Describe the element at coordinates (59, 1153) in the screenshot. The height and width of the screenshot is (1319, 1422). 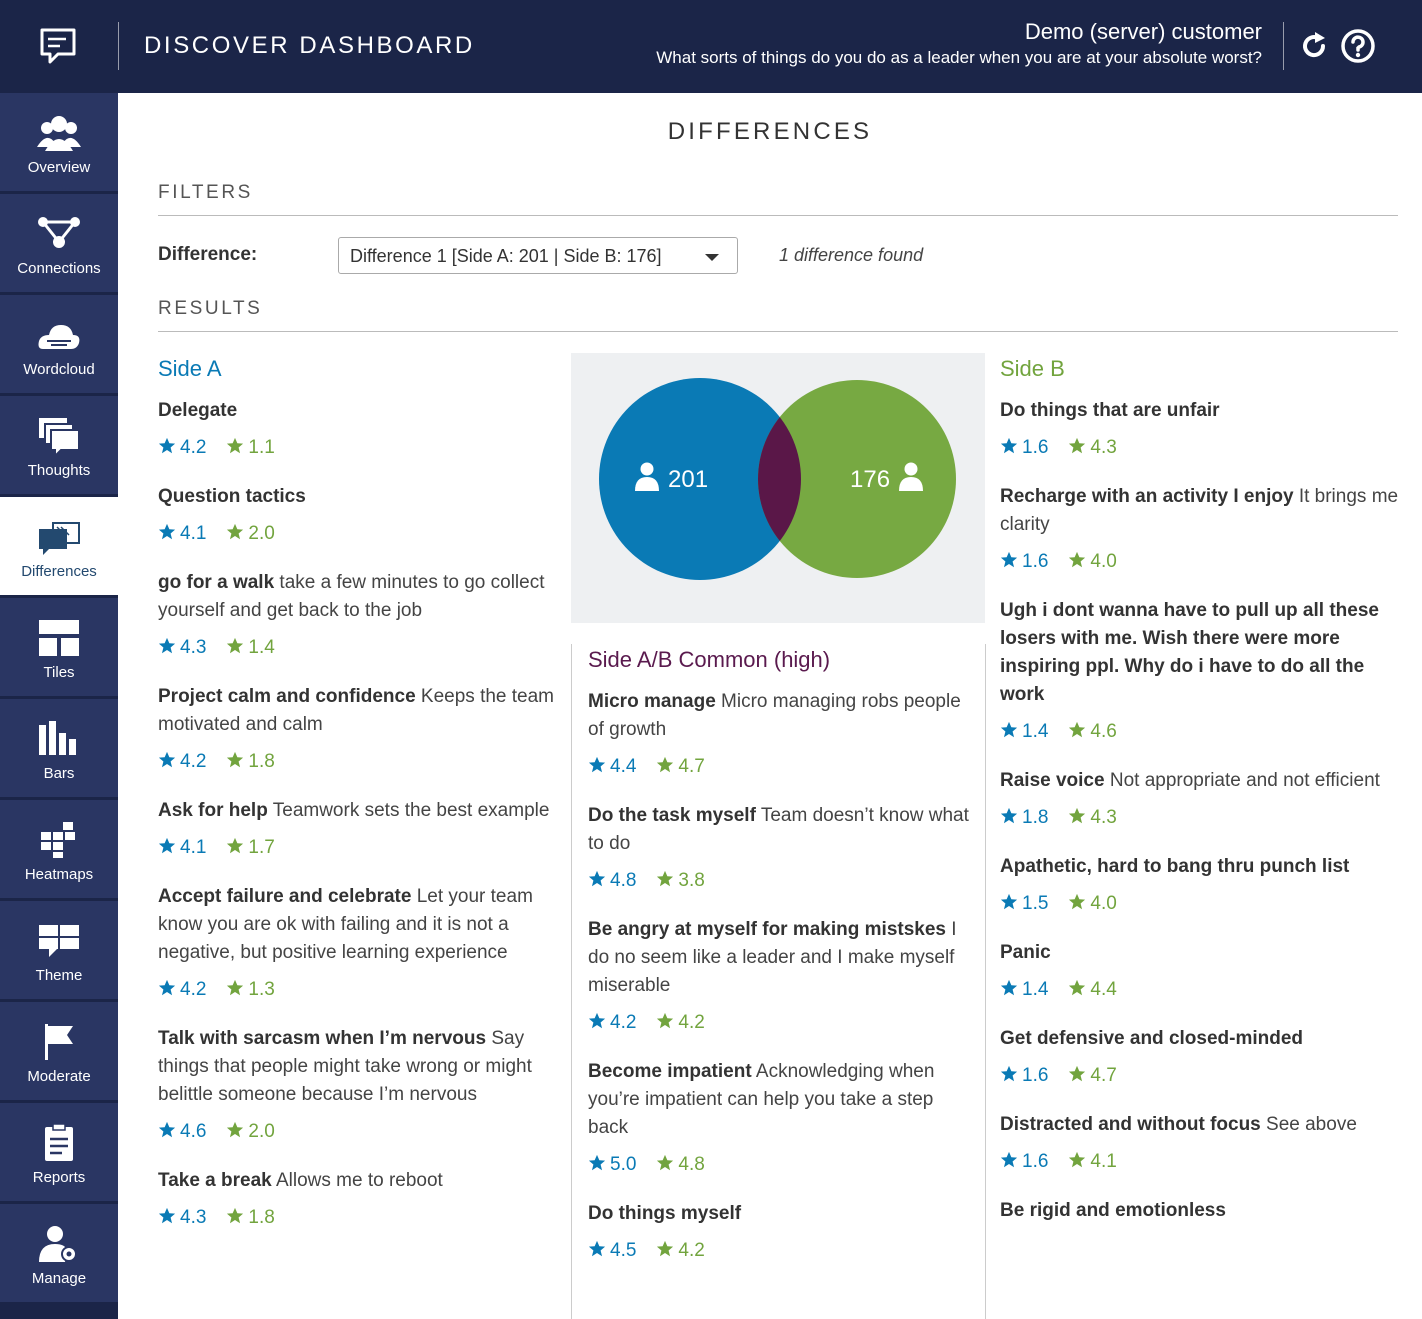
I see `sidebar-item-reports: Reports` at that location.